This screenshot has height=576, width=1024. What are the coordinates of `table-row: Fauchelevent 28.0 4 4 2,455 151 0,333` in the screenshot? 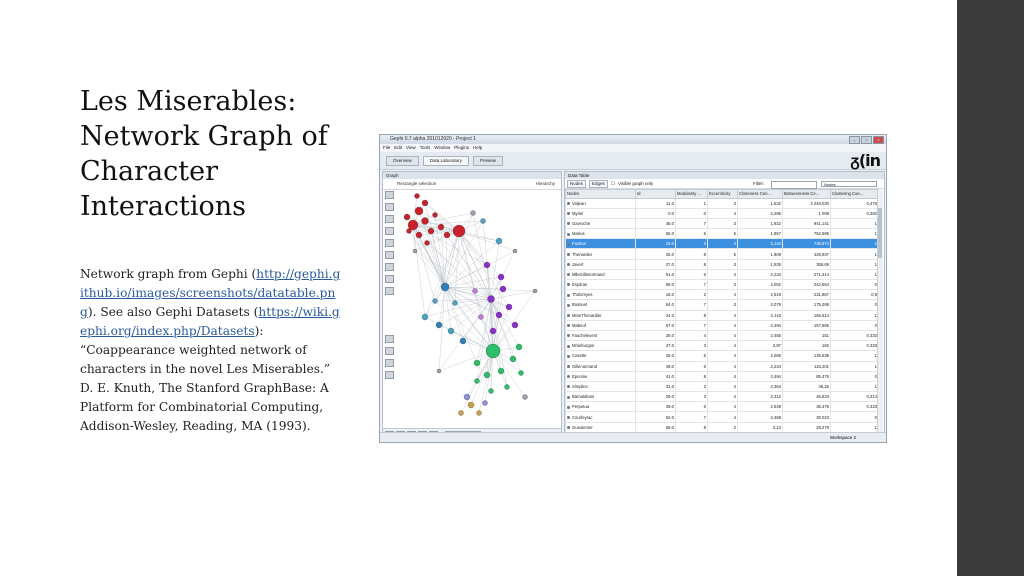 It's located at (722, 335).